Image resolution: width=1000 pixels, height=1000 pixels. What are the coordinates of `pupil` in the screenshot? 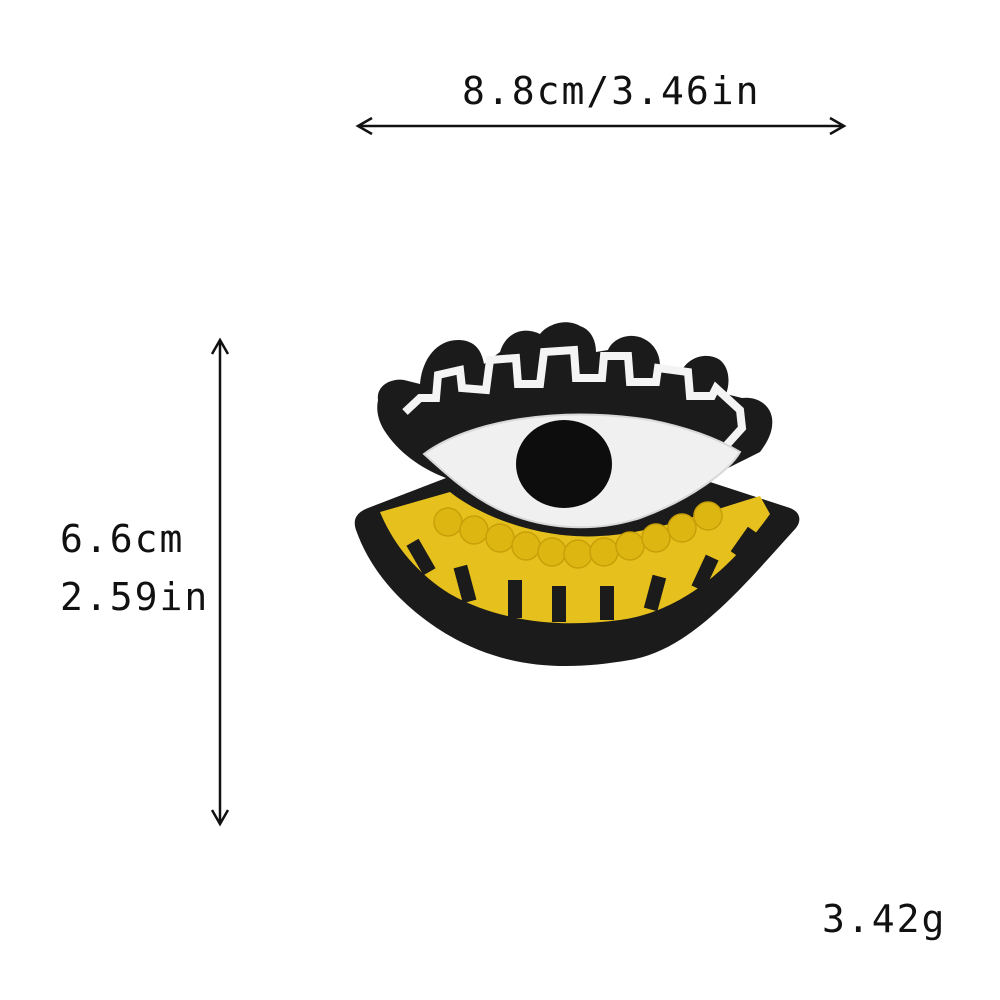 It's located at (564, 464).